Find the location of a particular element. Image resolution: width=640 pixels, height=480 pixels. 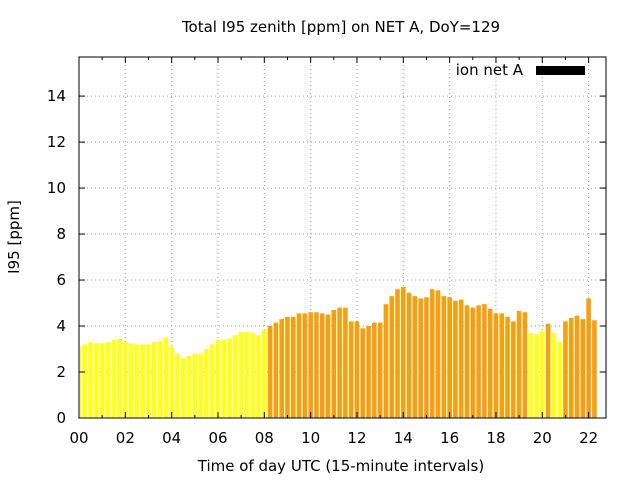

x-tick-label: 00 is located at coordinates (78, 438).